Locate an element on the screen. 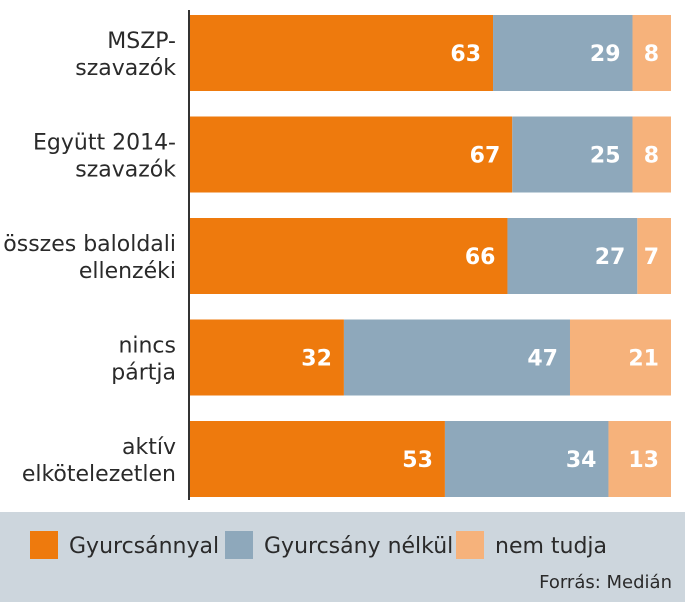 Image resolution: width=685 pixels, height=602 pixels. data-label: 67 is located at coordinates (485, 156).